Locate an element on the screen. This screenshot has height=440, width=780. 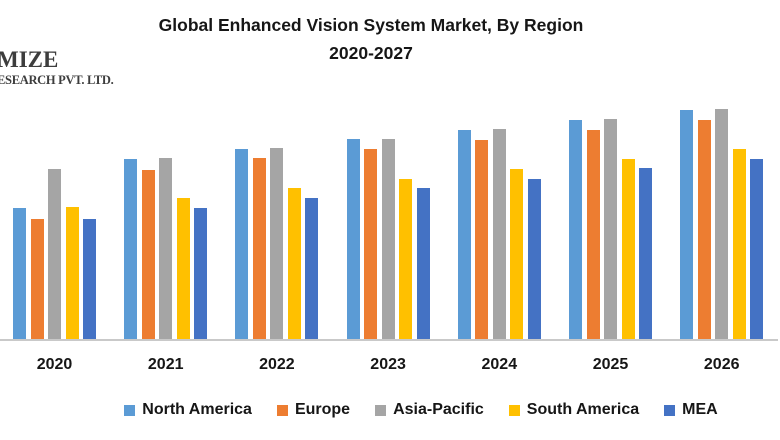
bar-europe-2021 is located at coordinates (148, 254).